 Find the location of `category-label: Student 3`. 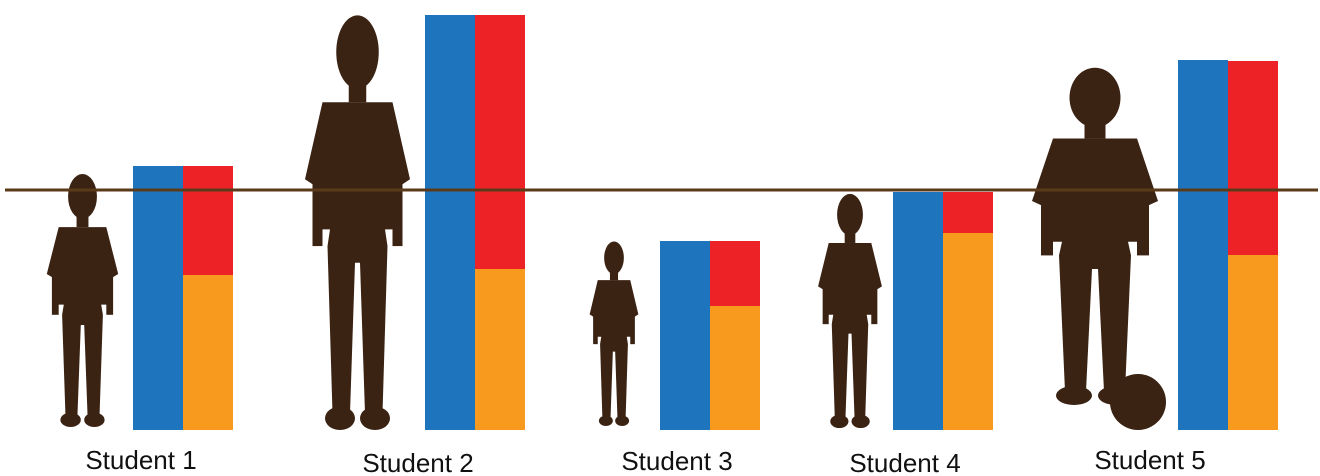

category-label: Student 3 is located at coordinates (676, 461).